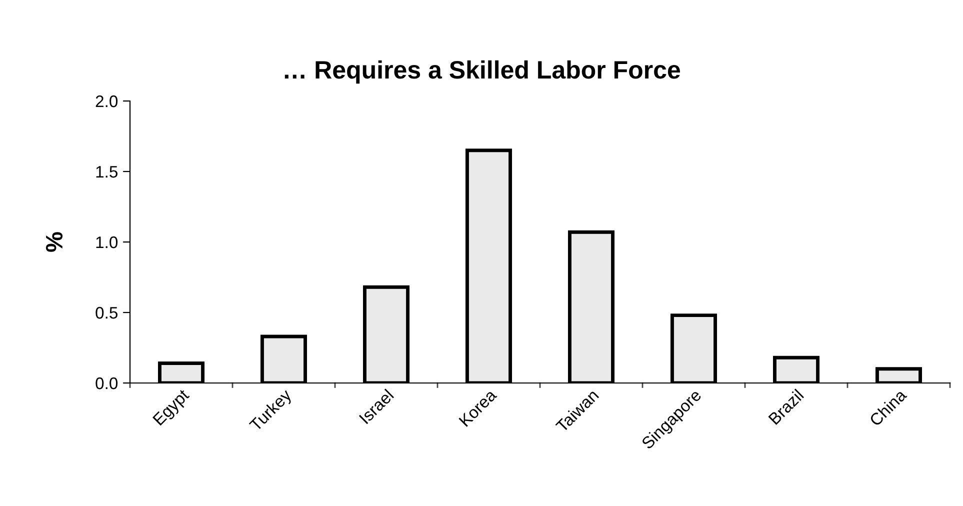  I want to click on y-tick-label: 0.5, so click(107, 312).